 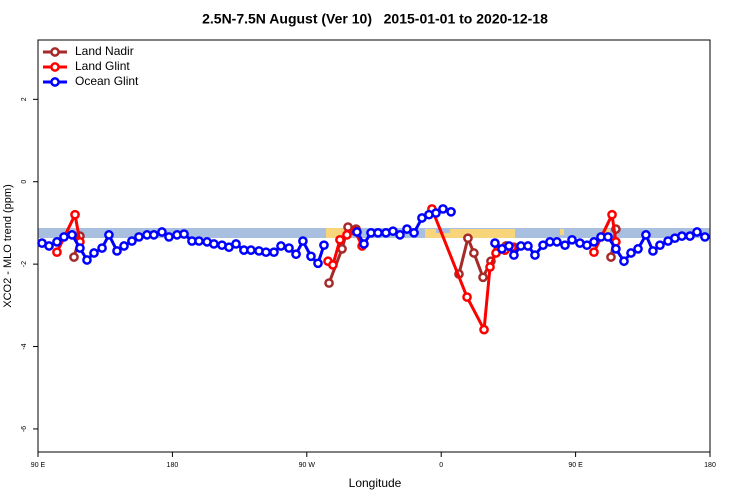 What do you see at coordinates (24, 429) in the screenshot?
I see `y-tick-label: -6` at bounding box center [24, 429].